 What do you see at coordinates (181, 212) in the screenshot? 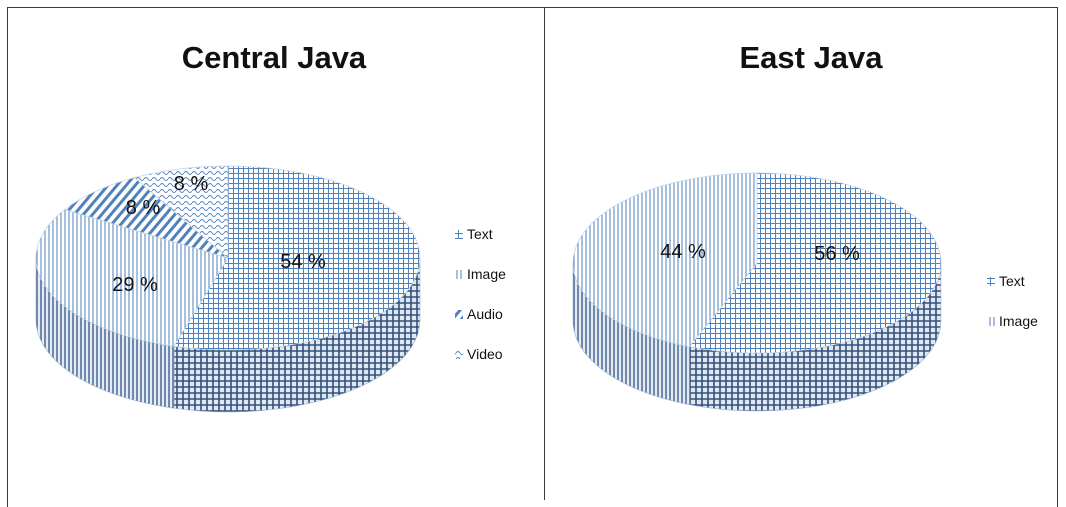
I see `pie-slice-video` at bounding box center [181, 212].